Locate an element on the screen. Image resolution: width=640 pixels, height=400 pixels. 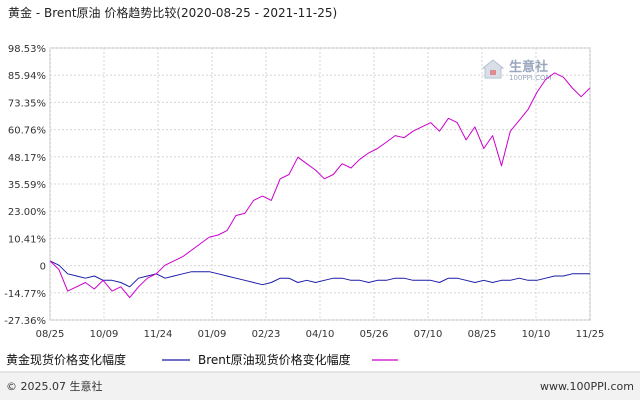
x-tick-label: 10/09 is located at coordinates (104, 334).